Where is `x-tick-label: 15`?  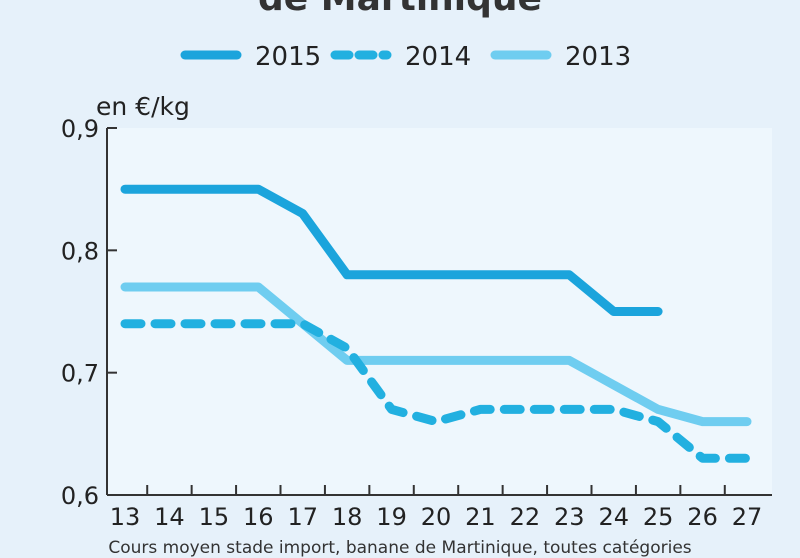
x-tick-label: 15 is located at coordinates (214, 517).